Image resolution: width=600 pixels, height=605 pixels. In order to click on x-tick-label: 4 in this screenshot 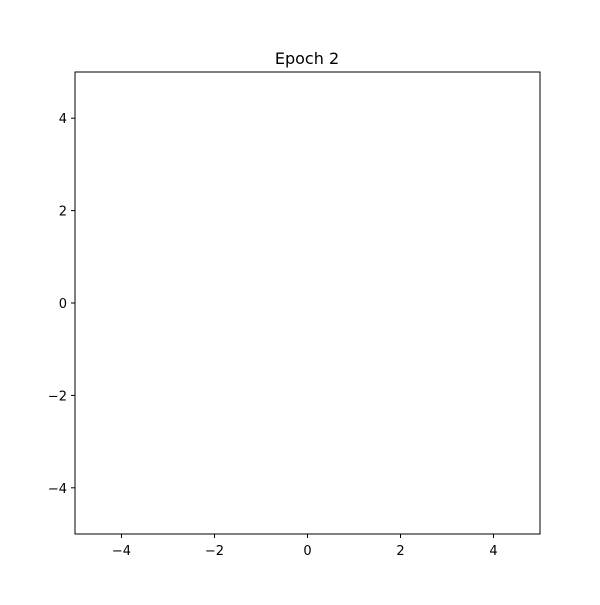, I will do `click(493, 551)`.